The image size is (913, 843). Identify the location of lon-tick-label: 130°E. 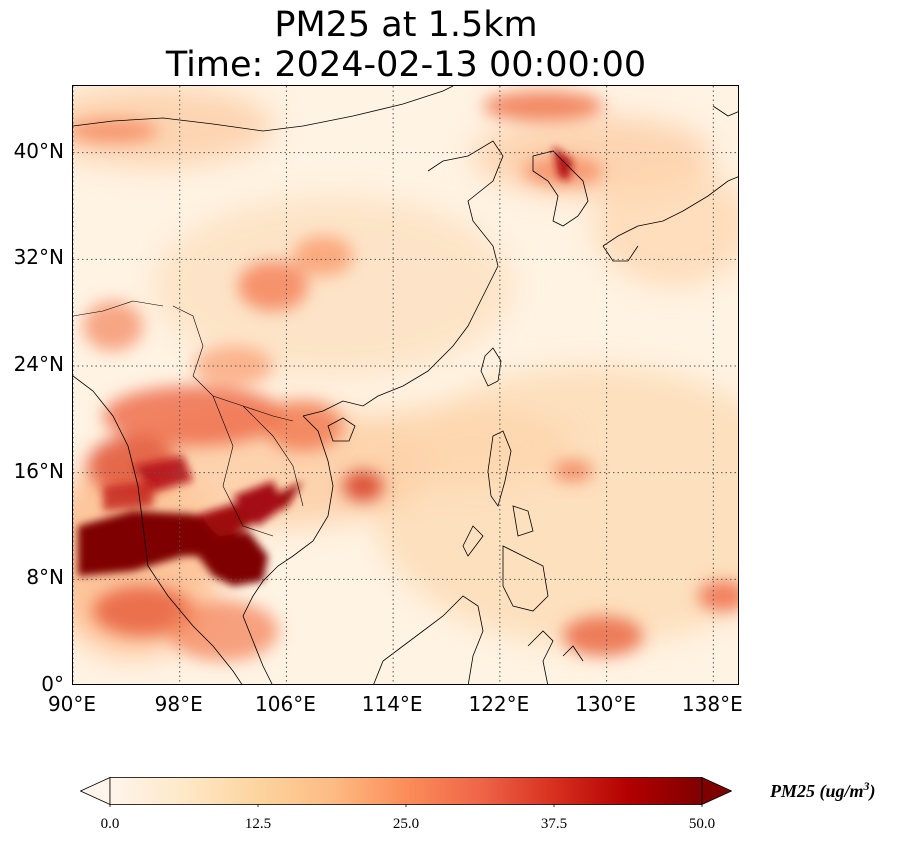
(605, 704).